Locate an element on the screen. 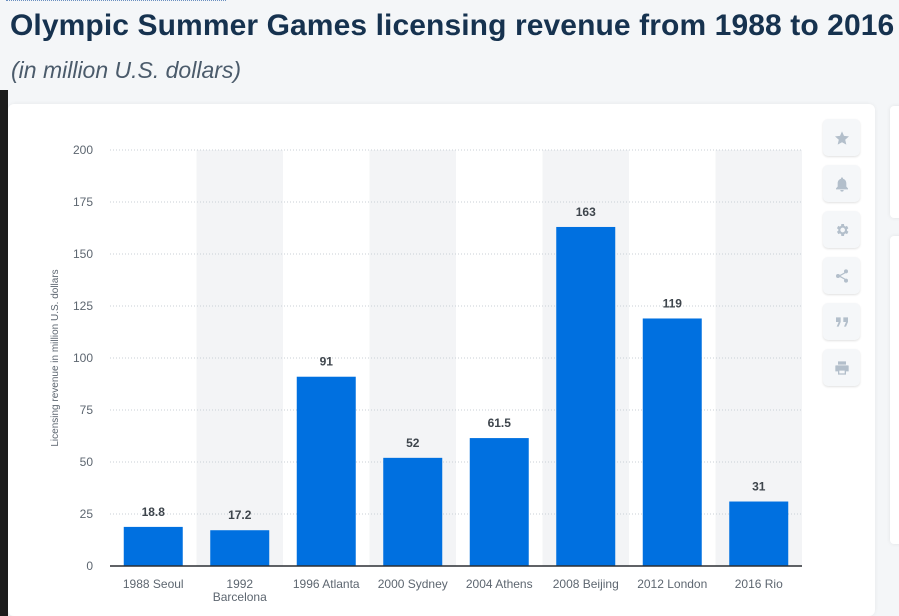 This screenshot has height=616, width=899. data-label: 52 is located at coordinates (413, 443).